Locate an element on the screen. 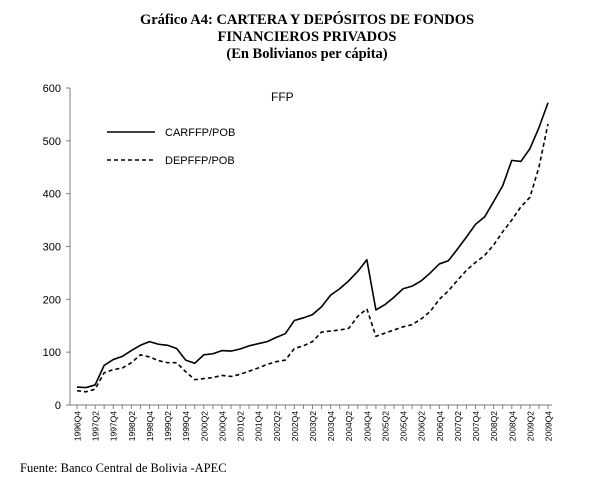 This screenshot has width=614, height=489. x-tick-label: 2001Q2 is located at coordinates (241, 426).